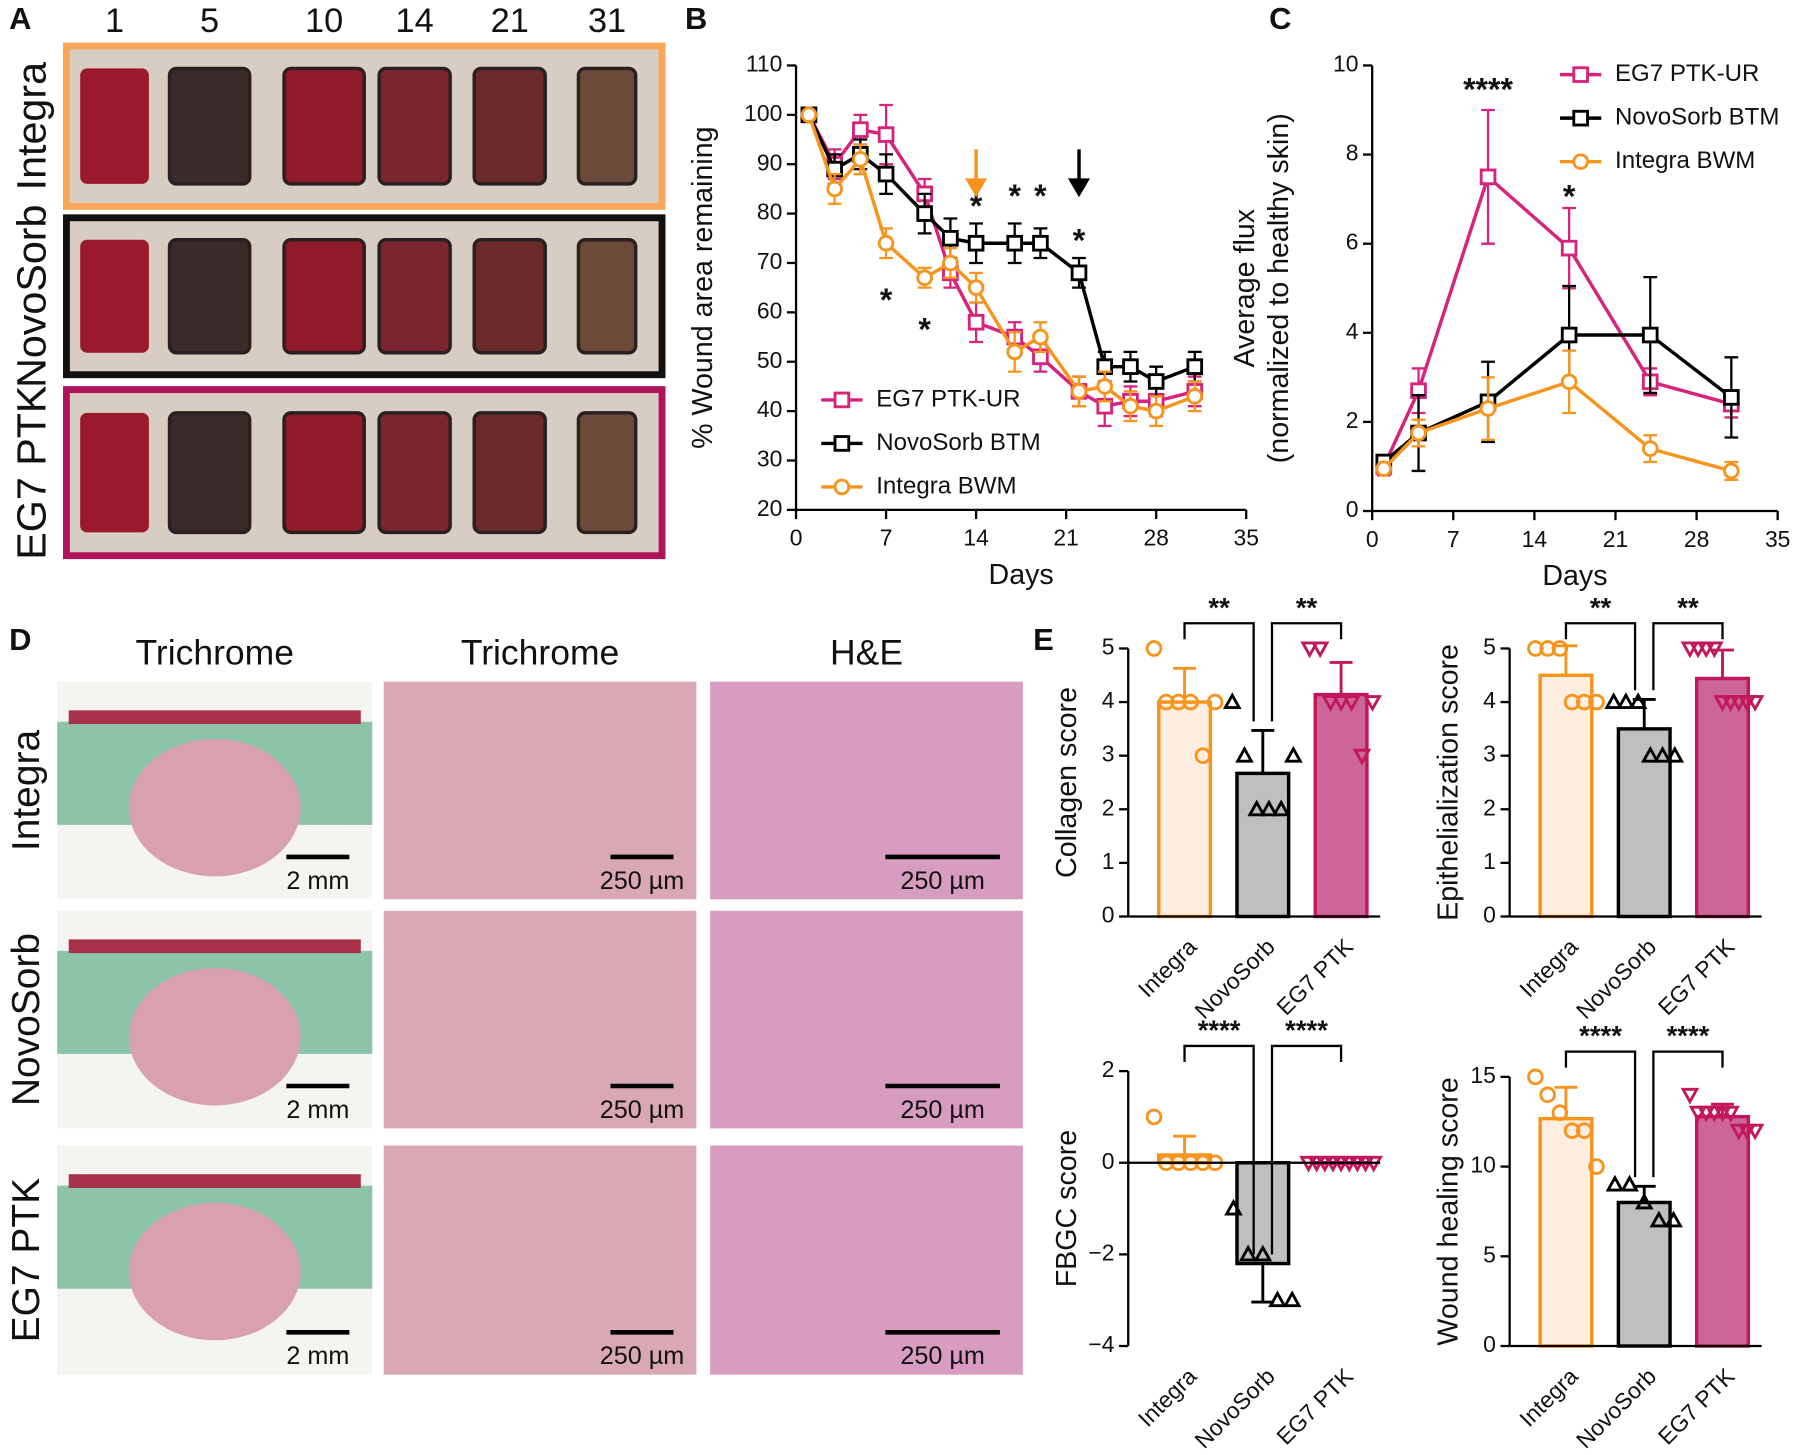  Describe the element at coordinates (703, 287) in the screenshot. I see `y-axis-label: % Wound area remaining` at that location.